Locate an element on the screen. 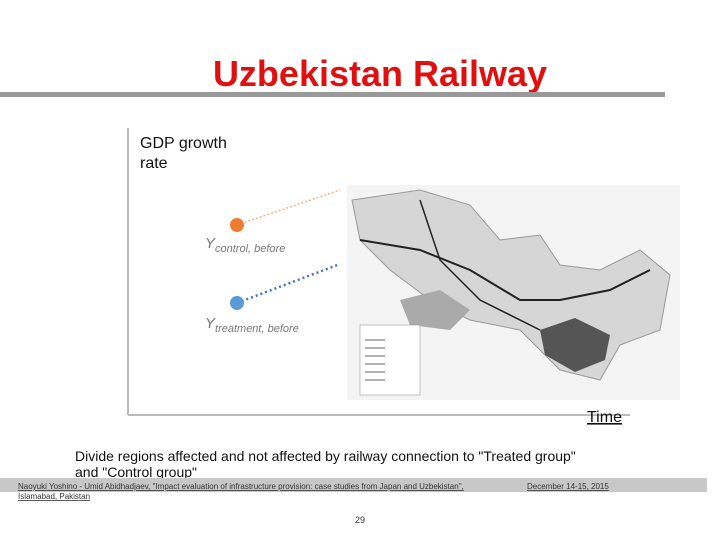  title: Uzbekistan Railway is located at coordinates (380, 73).